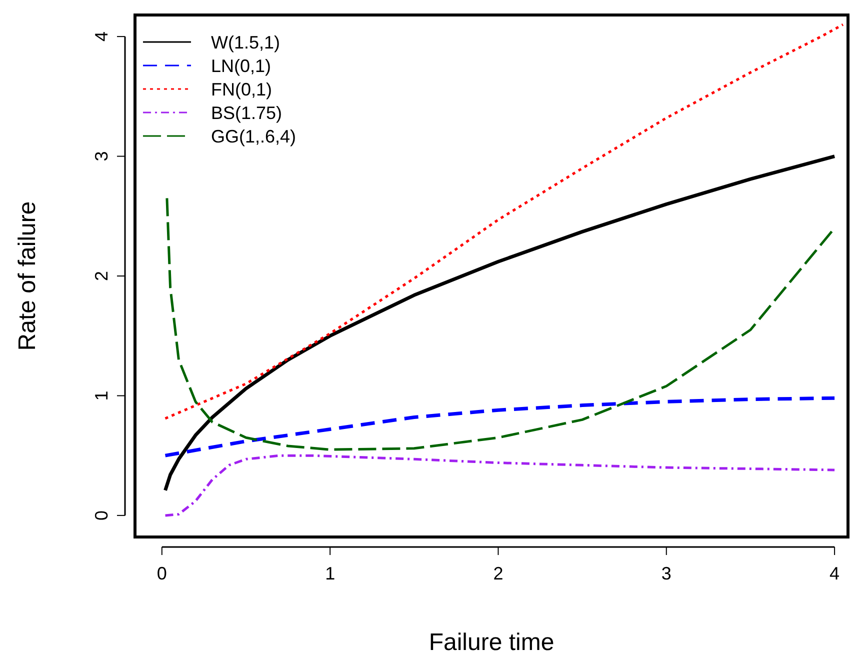 The image size is (853, 661). Describe the element at coordinates (101, 37) in the screenshot. I see `y-tick-label: 4` at that location.